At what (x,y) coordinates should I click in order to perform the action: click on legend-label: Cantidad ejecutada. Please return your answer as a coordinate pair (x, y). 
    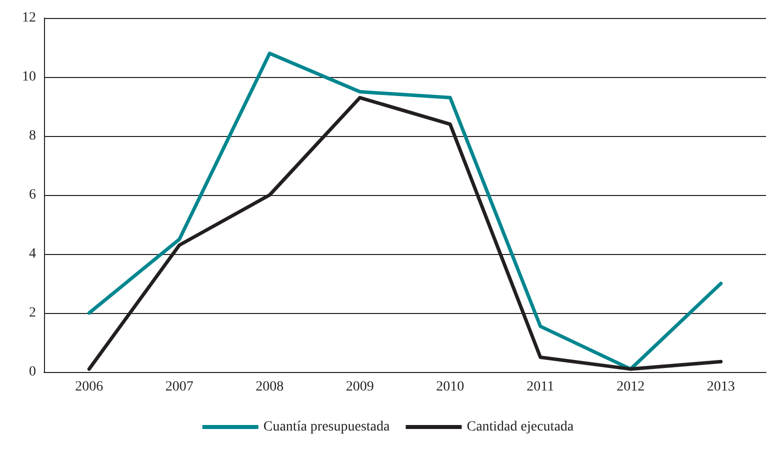
    Looking at the image, I should click on (520, 427).